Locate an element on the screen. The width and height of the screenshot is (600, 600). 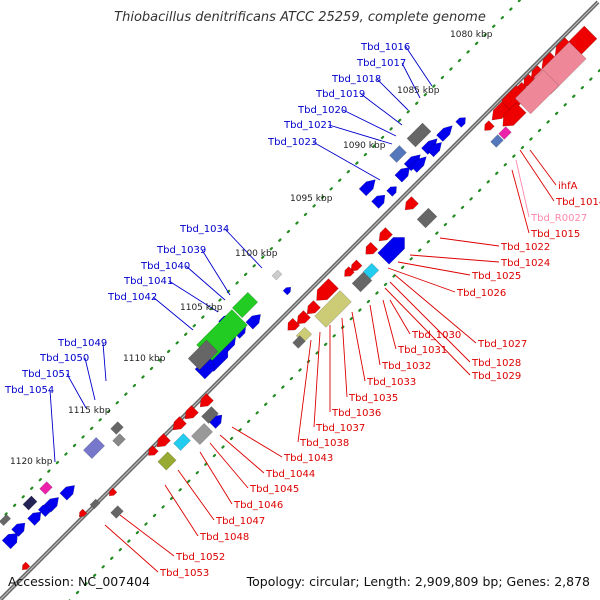
tick-label: 1105 kbp is located at coordinates (201, 308).